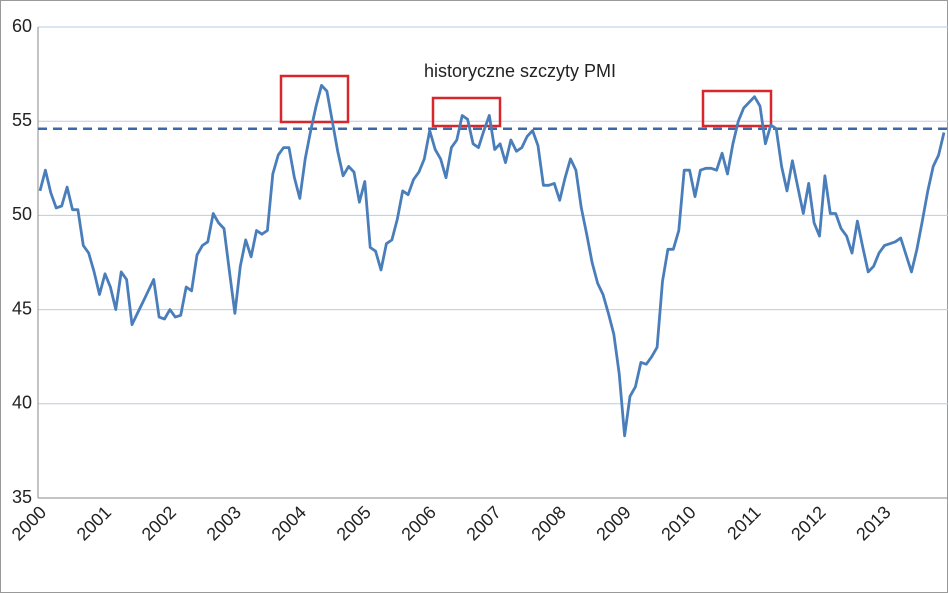 This screenshot has width=948, height=593. I want to click on x-tick-label: 2007, so click(483, 523).